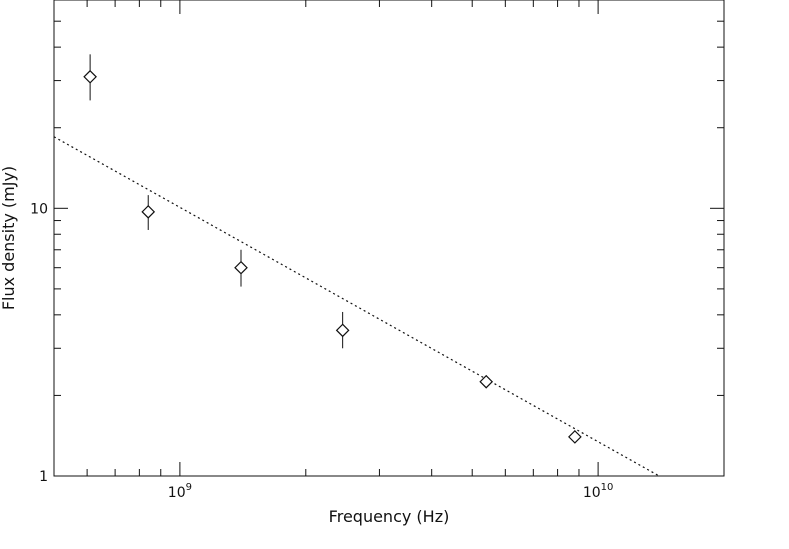  Describe the element at coordinates (39, 209) in the screenshot. I see `y-tick-label: 10` at that location.